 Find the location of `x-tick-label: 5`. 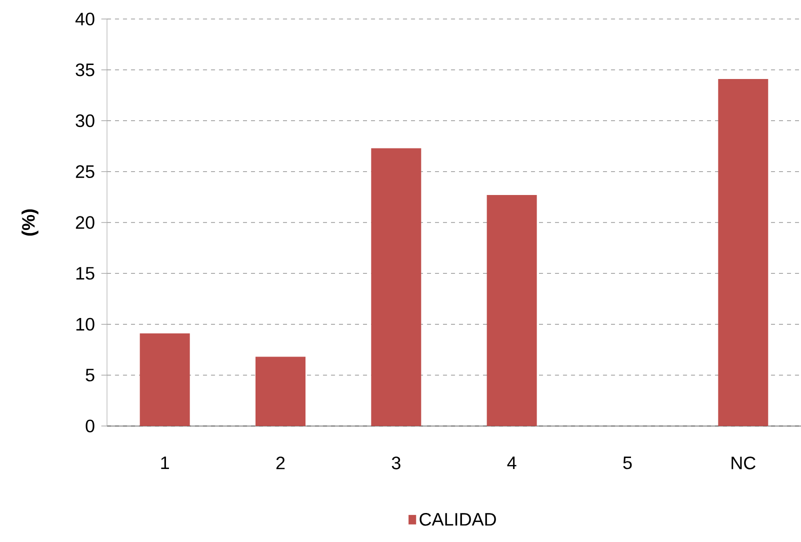

x-tick-label: 5 is located at coordinates (627, 463).